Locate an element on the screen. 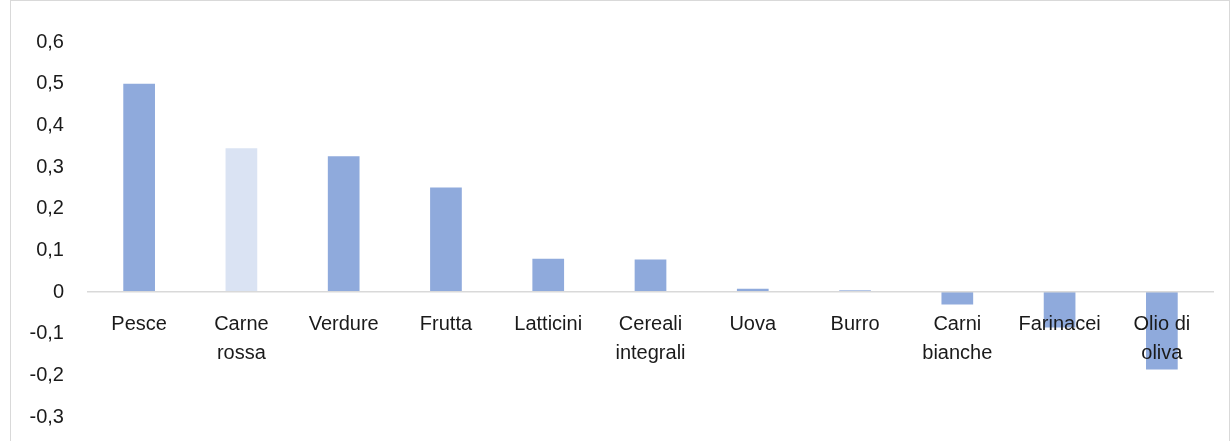 This screenshot has height=441, width=1232. x-tick-label: Cereali integrali is located at coordinates (650, 338).